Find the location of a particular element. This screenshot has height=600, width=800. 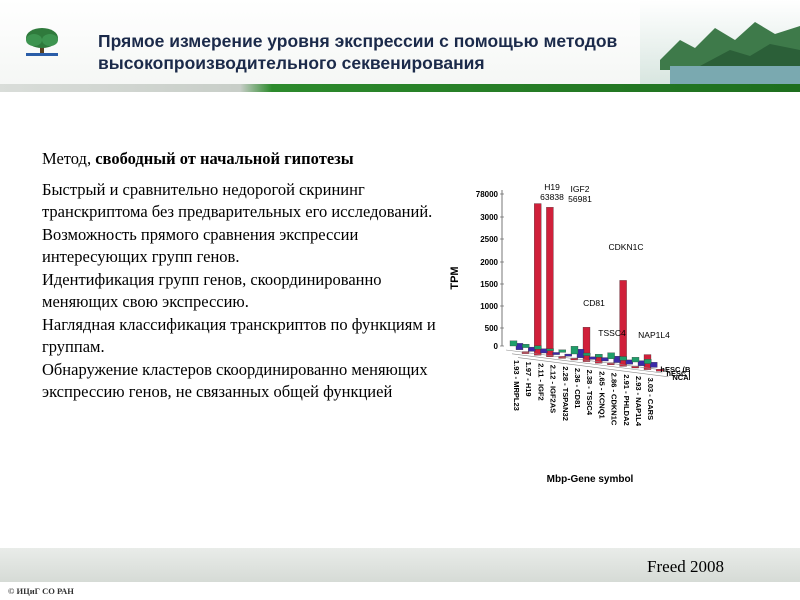

y-axis-label: TPM is located at coordinates (455, 277).